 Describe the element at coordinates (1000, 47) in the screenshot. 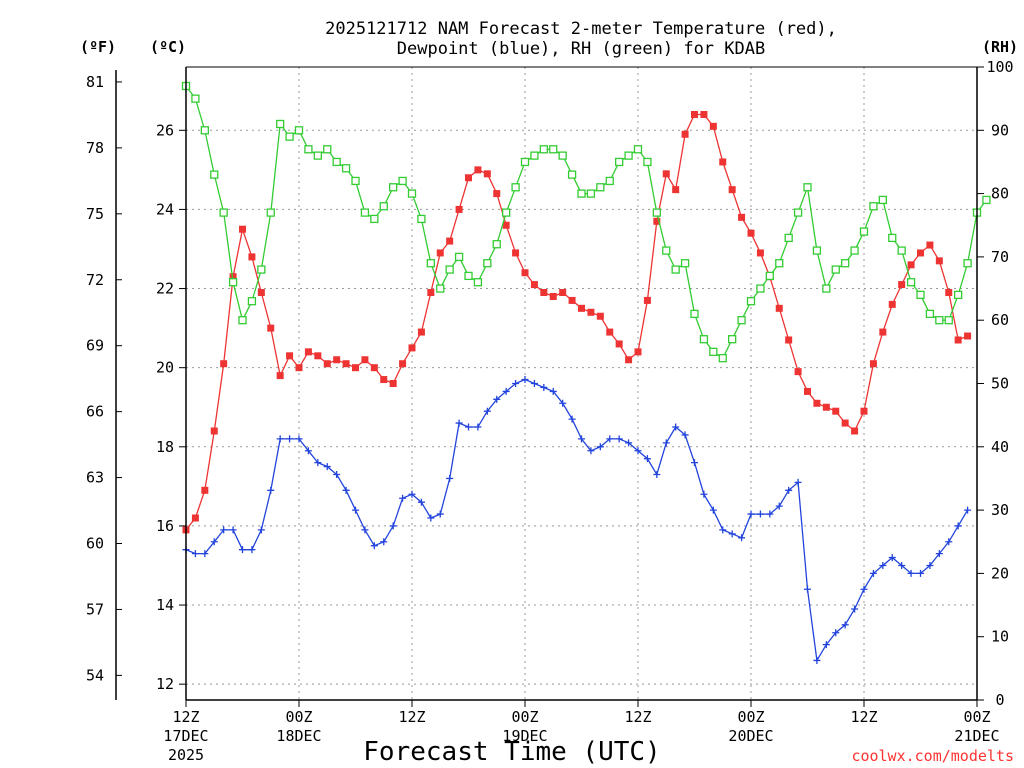

I see `rh-unit-label: (RH)` at that location.